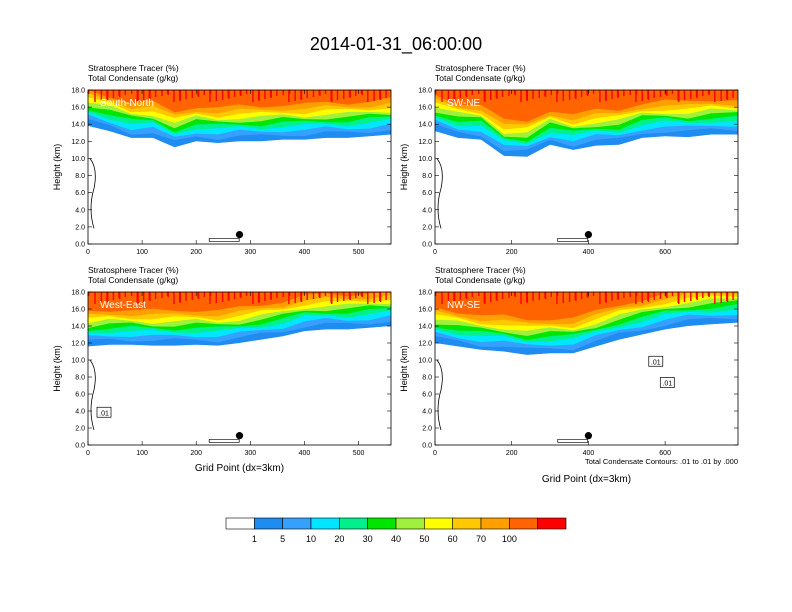 This screenshot has height=612, width=792. Describe the element at coordinates (425, 361) in the screenshot. I see `y-tick-label: 10.0` at that location.